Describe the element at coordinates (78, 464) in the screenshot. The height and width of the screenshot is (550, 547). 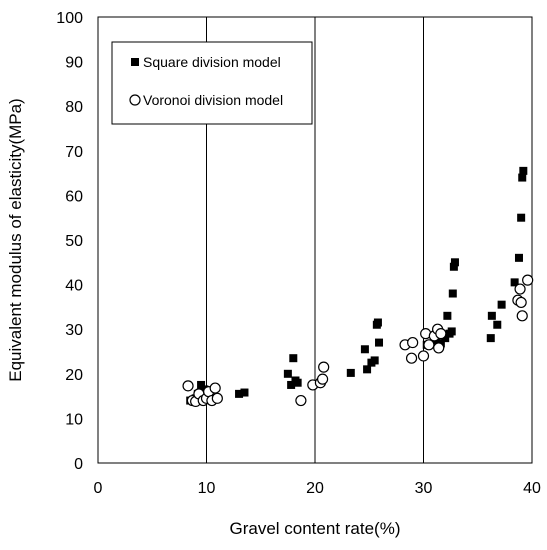
I see `y-tick-label: 0` at that location.